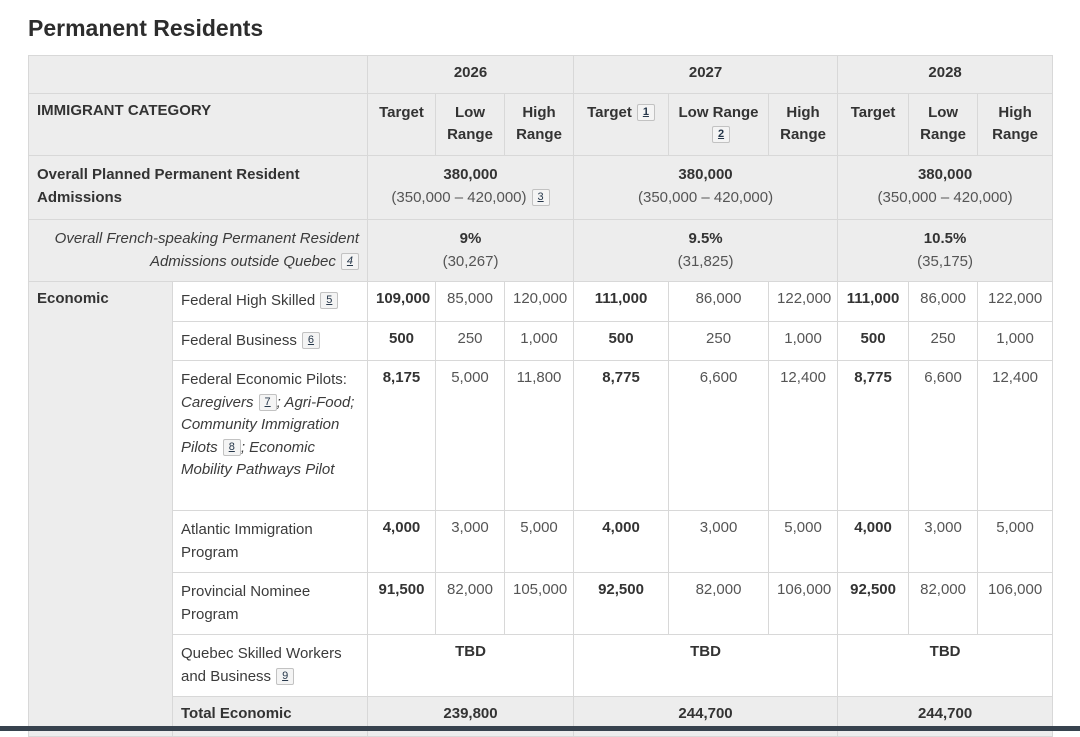 This screenshot has width=1080, height=737. Describe the element at coordinates (470, 74) in the screenshot. I see `year-header-2026: 2026` at that location.